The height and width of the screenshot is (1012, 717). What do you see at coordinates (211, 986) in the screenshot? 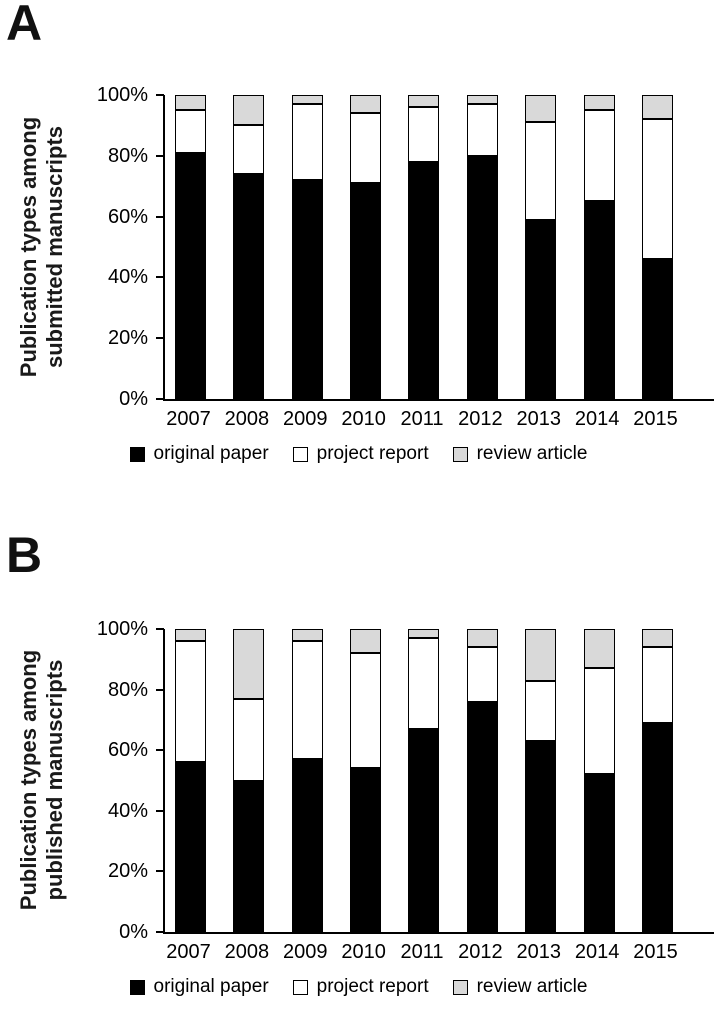
I see `legend-label: original paper` at bounding box center [211, 986].